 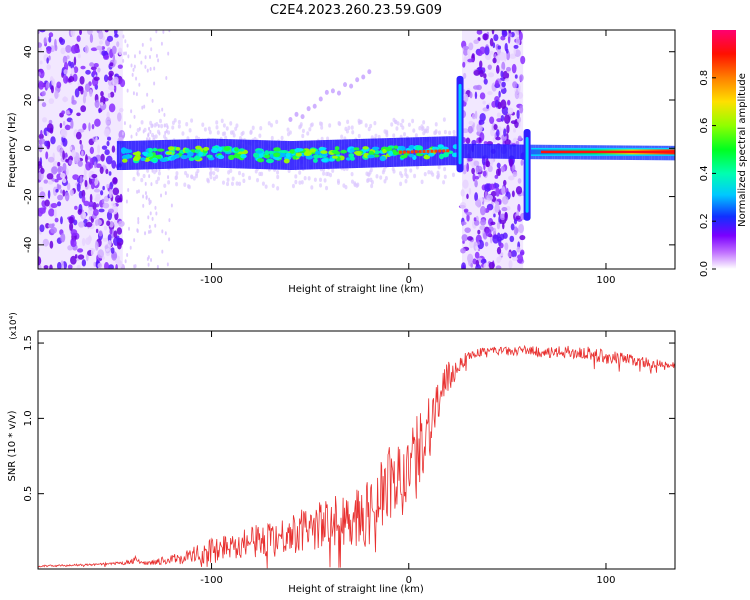 What do you see at coordinates (290, 119) in the screenshot?
I see `branch-blob` at bounding box center [290, 119].